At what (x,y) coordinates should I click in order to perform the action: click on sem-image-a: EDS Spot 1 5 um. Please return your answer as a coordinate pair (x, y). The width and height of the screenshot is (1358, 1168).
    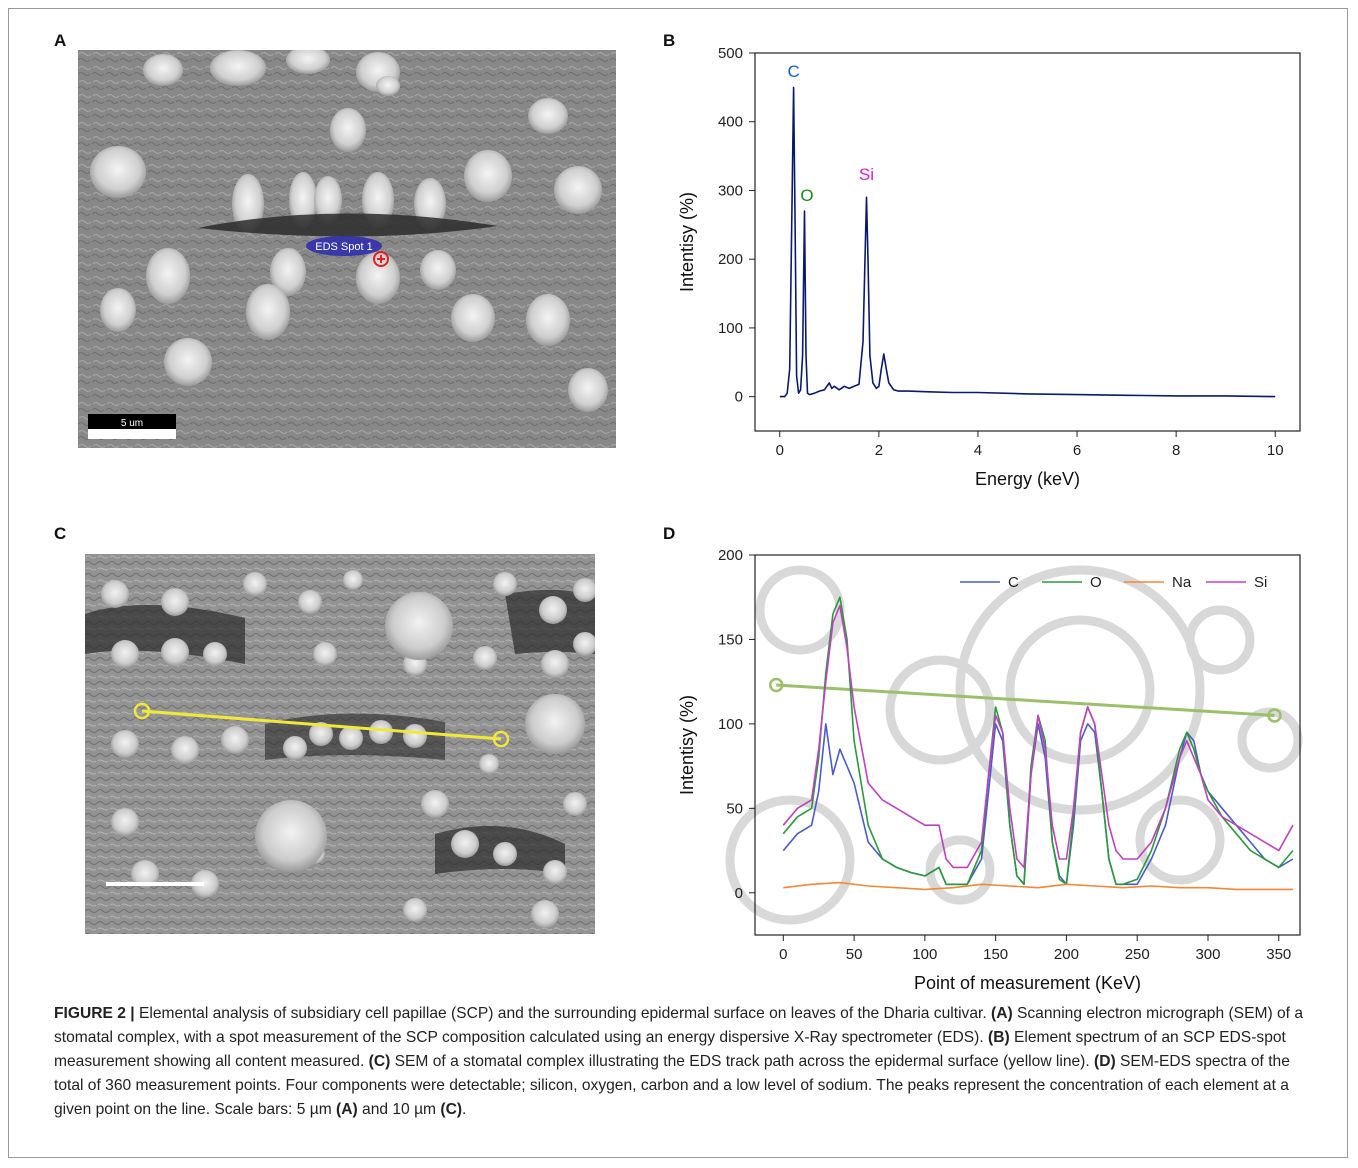
    Looking at the image, I should click on (347, 249).